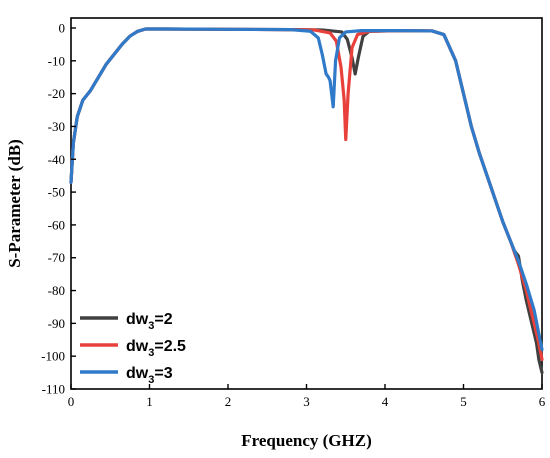 This screenshot has width=550, height=458. I want to click on x-tick-label: 6, so click(542, 401).